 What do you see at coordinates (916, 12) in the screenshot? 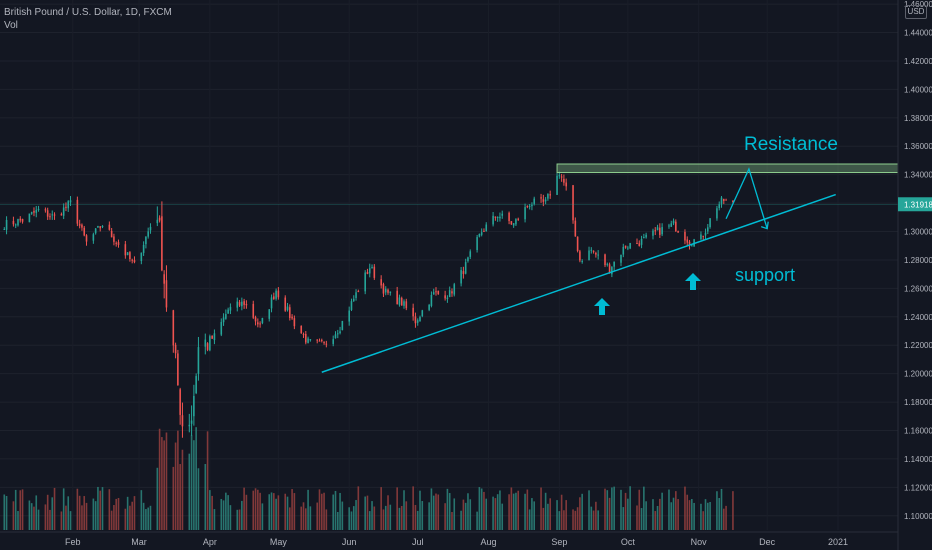
I see `currency-button: USD` at bounding box center [916, 12].